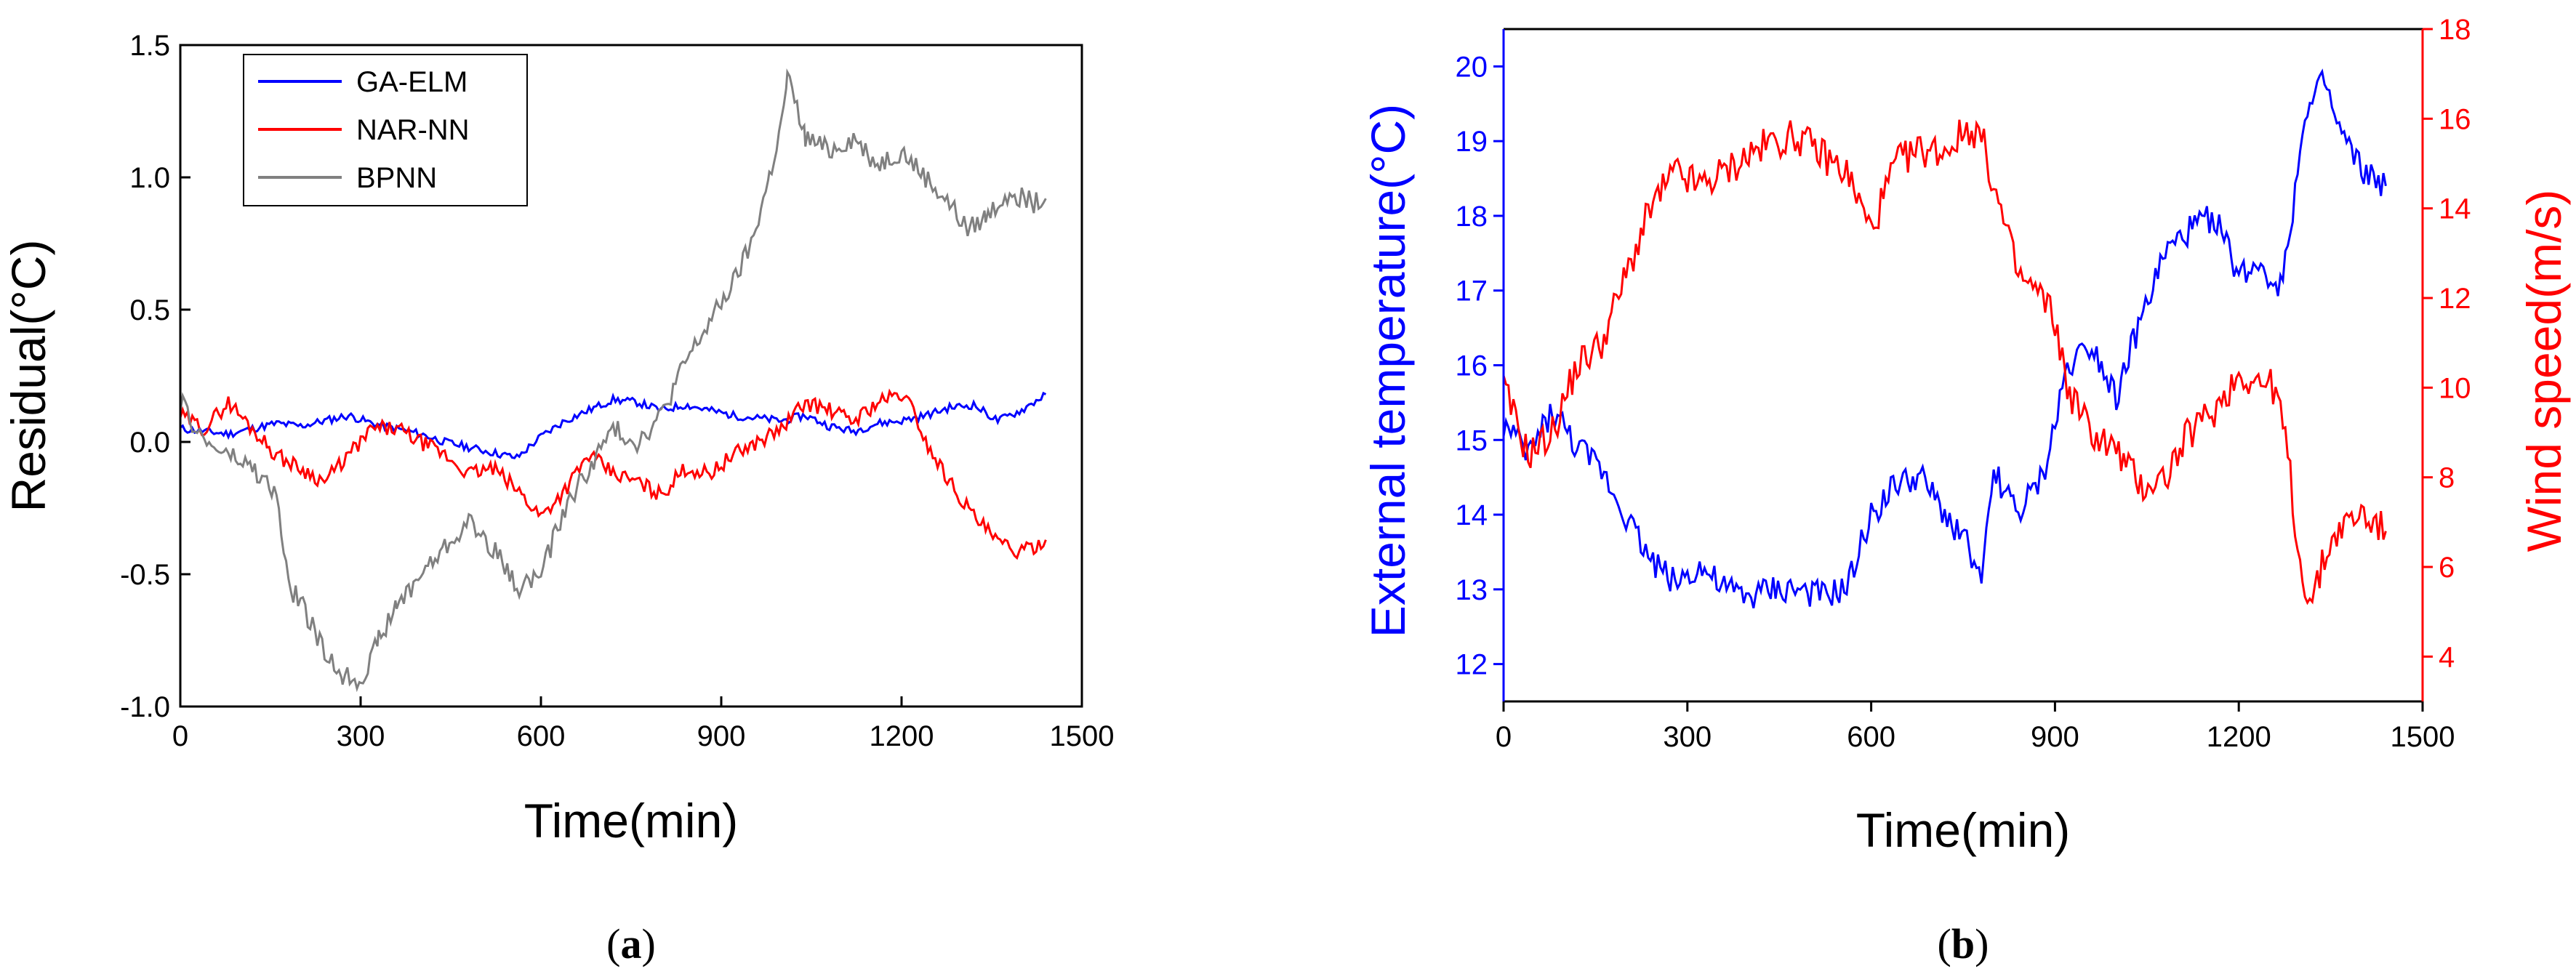  I want to click on right-y-tick-label: 6, so click(2447, 568).